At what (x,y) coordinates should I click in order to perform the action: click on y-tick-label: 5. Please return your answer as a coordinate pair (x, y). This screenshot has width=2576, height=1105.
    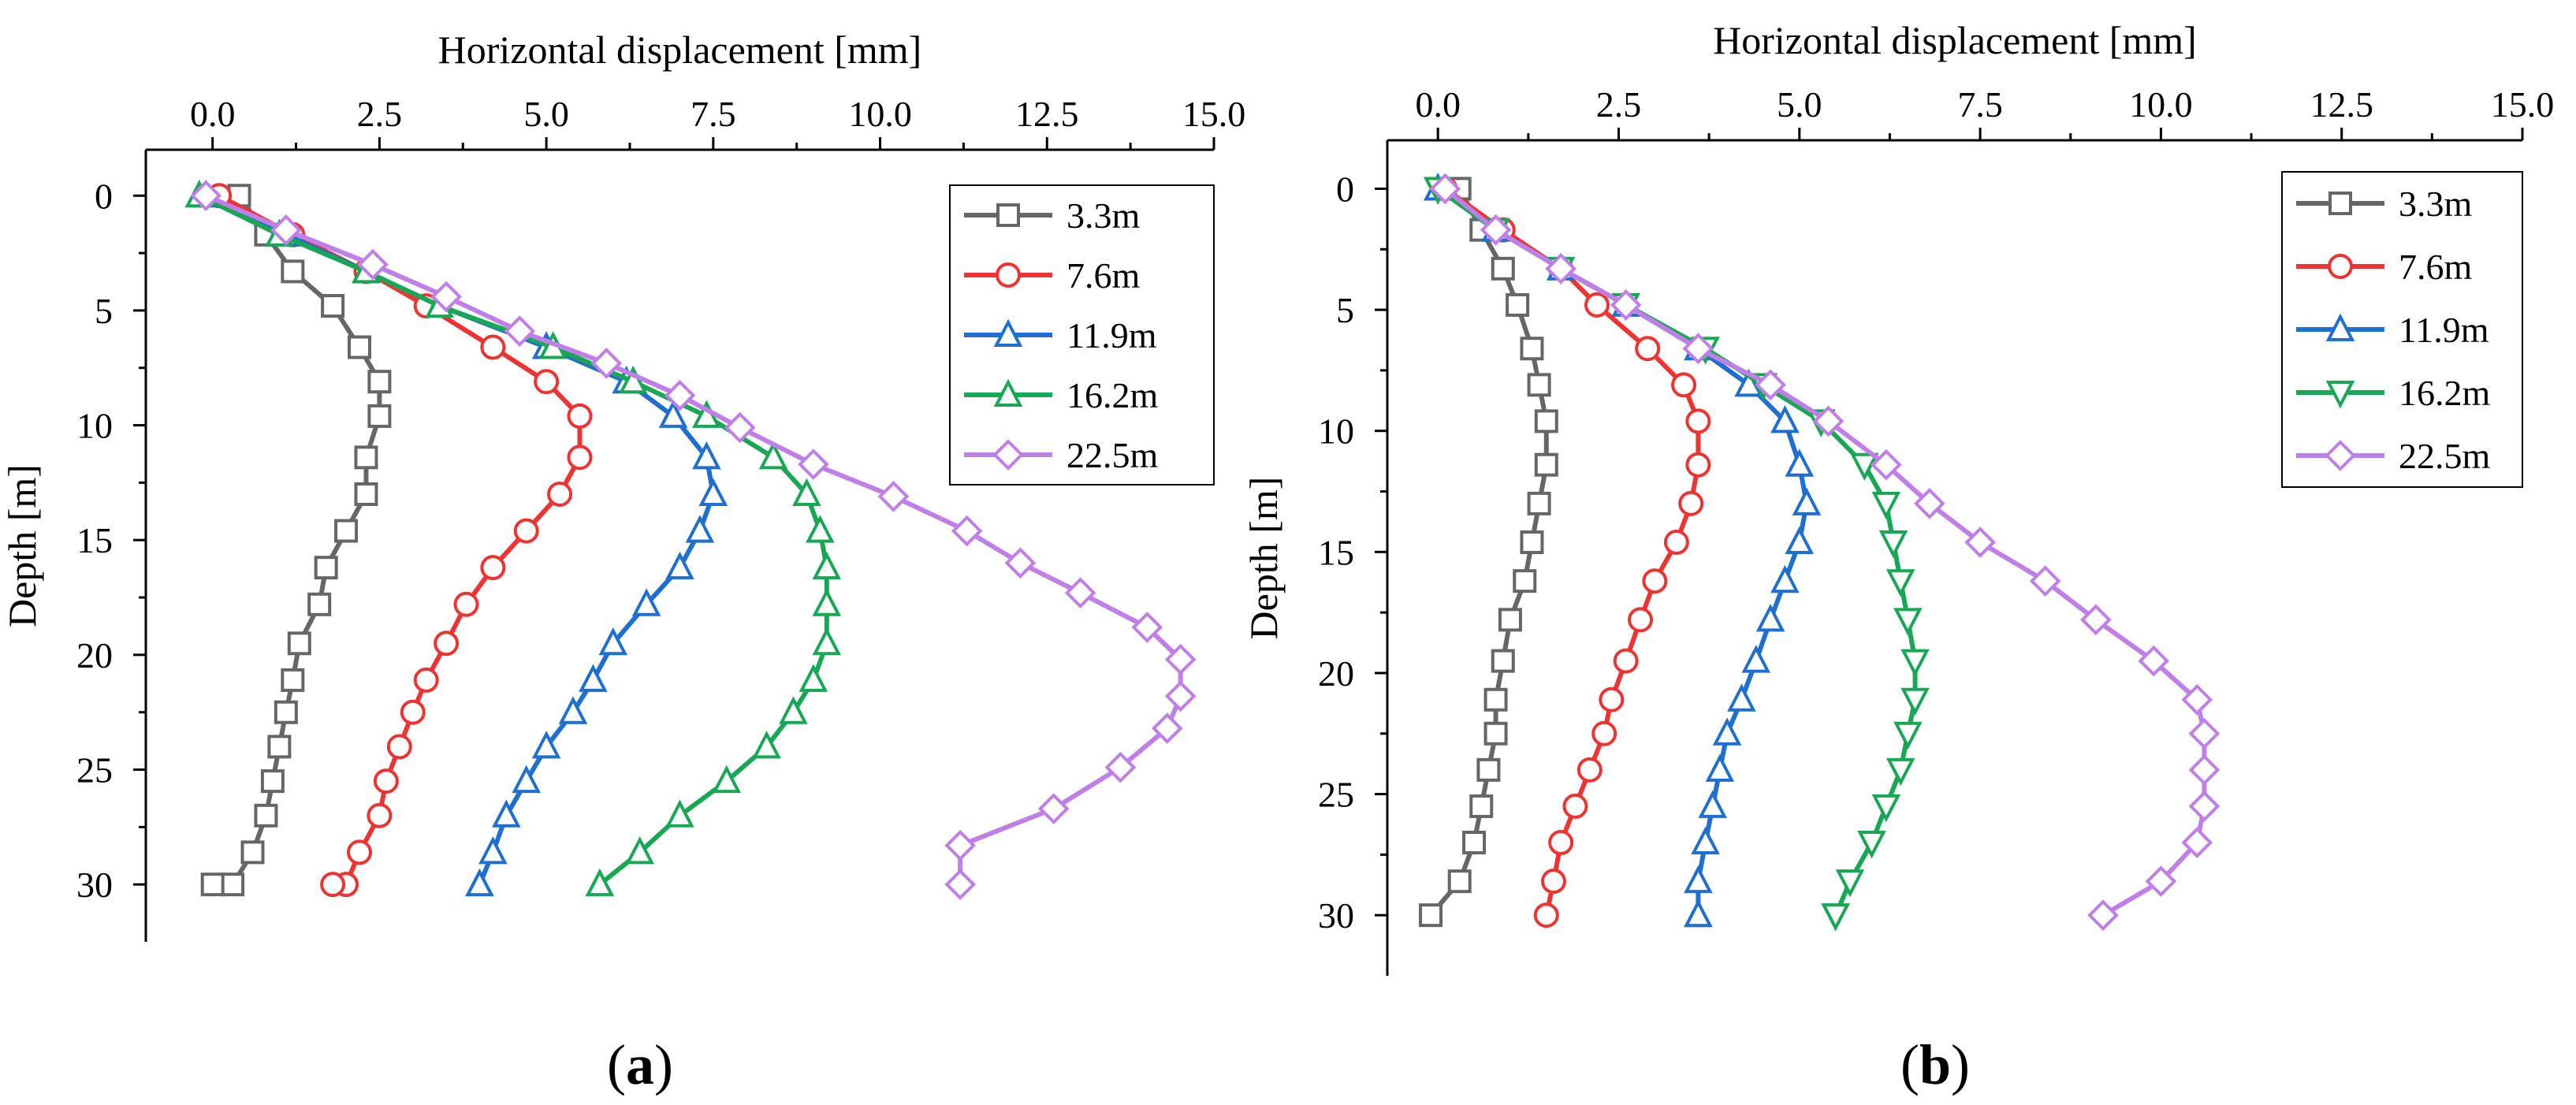
    Looking at the image, I should click on (104, 311).